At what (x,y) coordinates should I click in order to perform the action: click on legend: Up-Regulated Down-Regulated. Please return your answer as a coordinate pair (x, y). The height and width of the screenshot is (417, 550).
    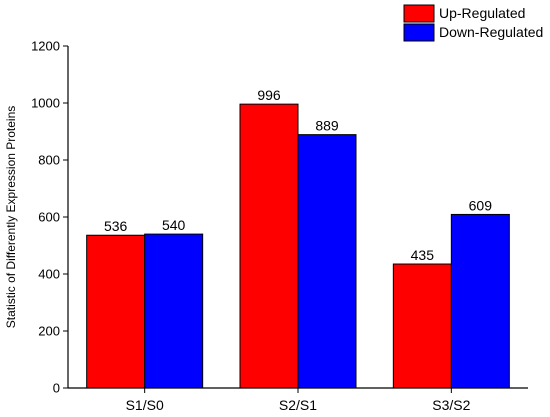
    Looking at the image, I should click on (473, 23).